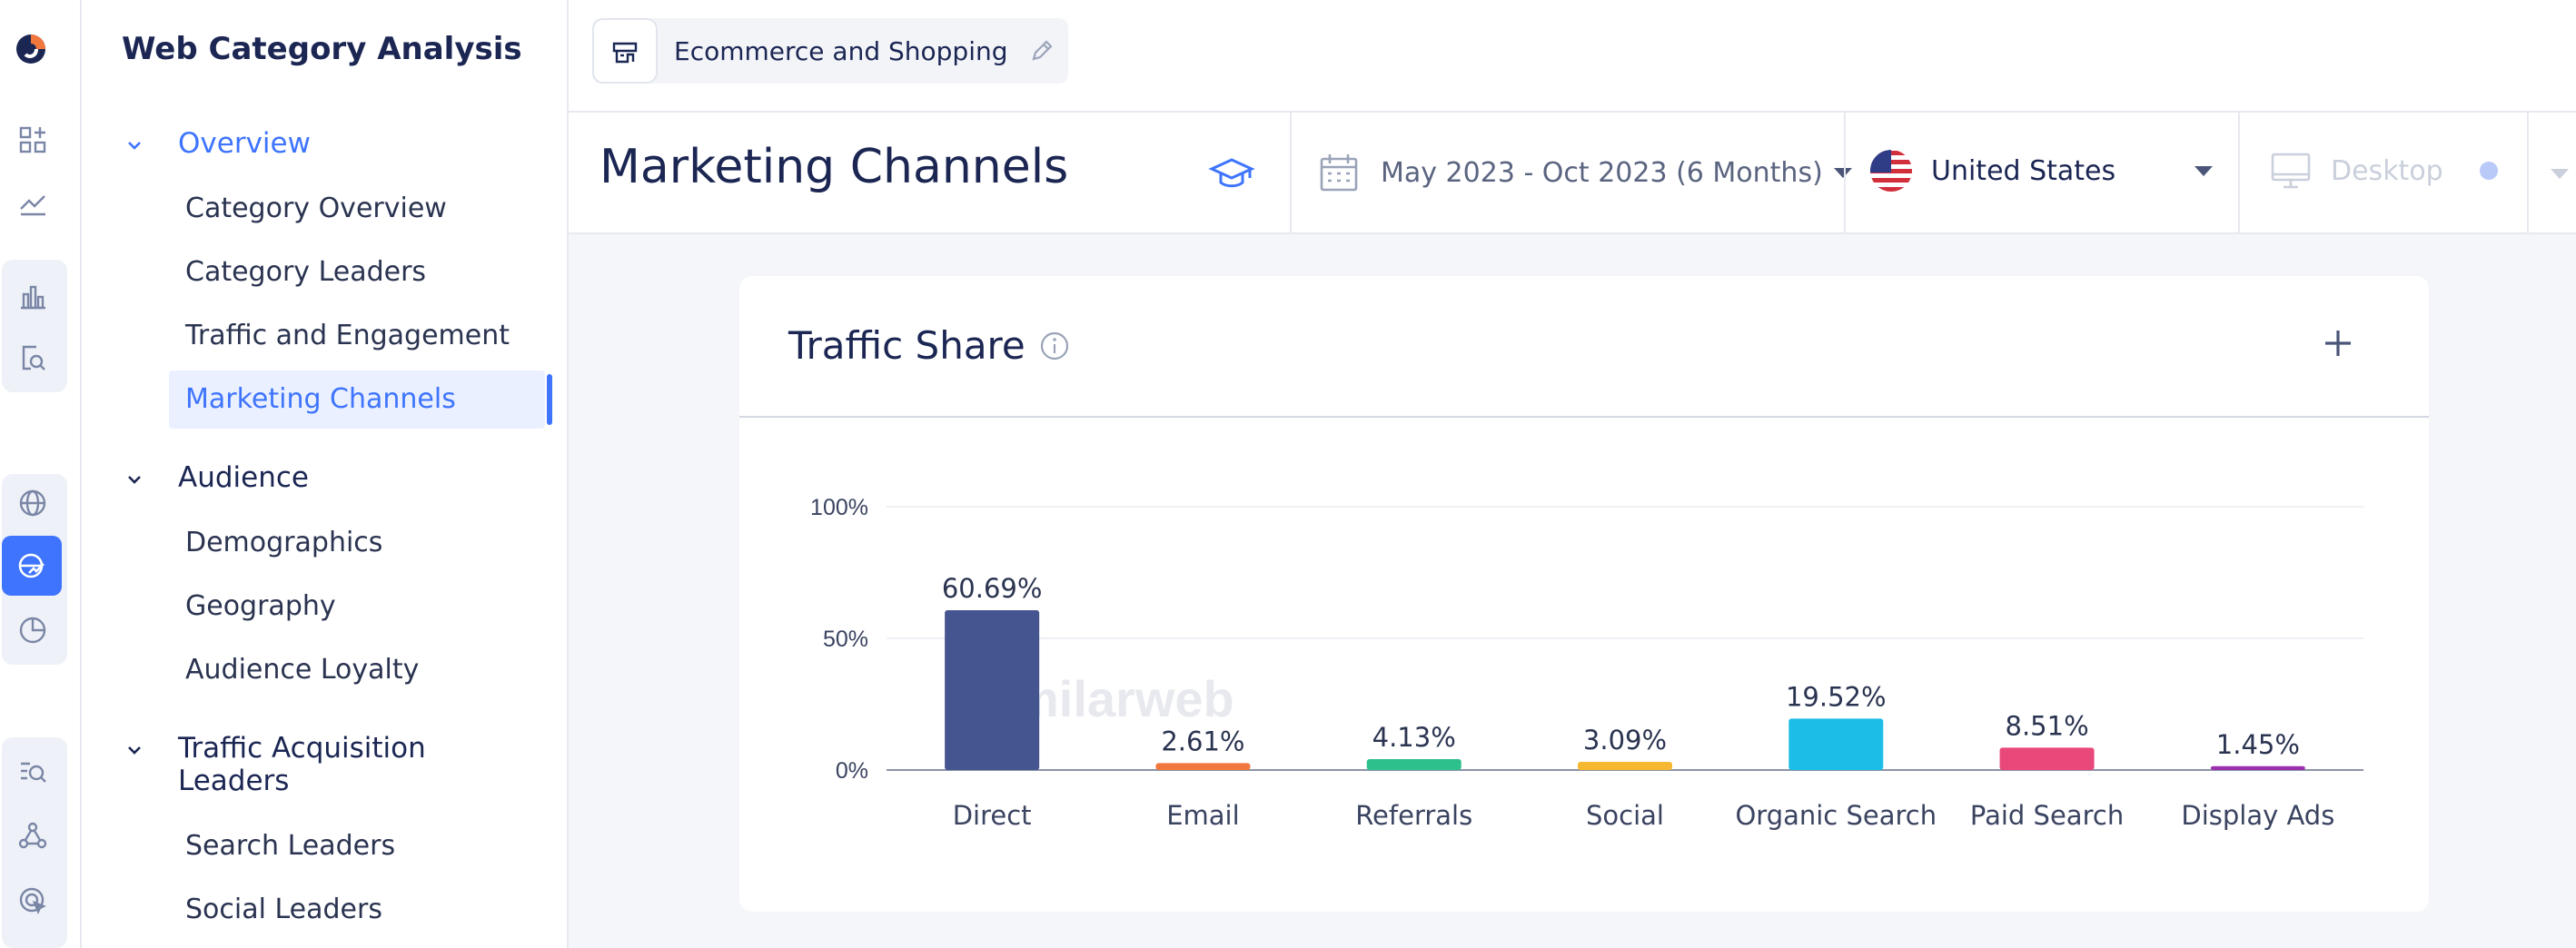  I want to click on similarweb-logo-icon, so click(31, 49).